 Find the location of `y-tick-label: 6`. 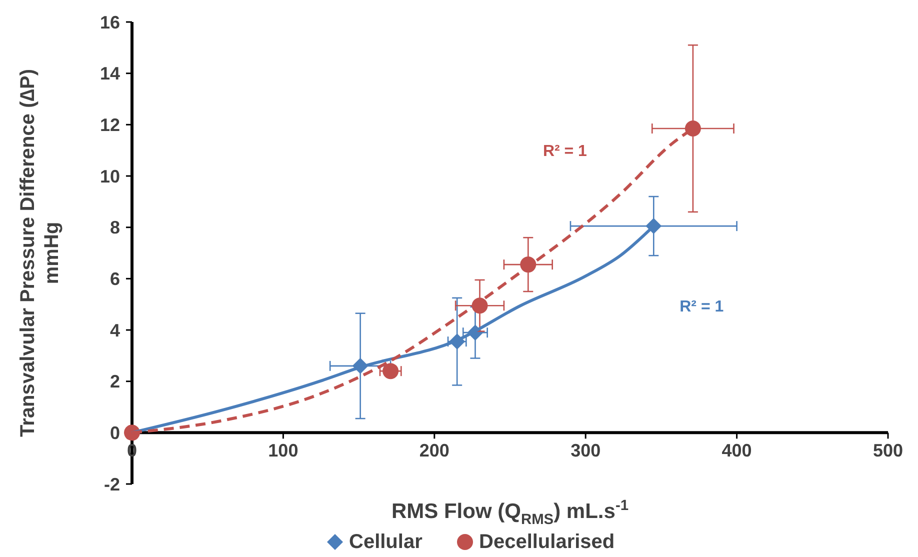

y-tick-label: 6 is located at coordinates (115, 278).